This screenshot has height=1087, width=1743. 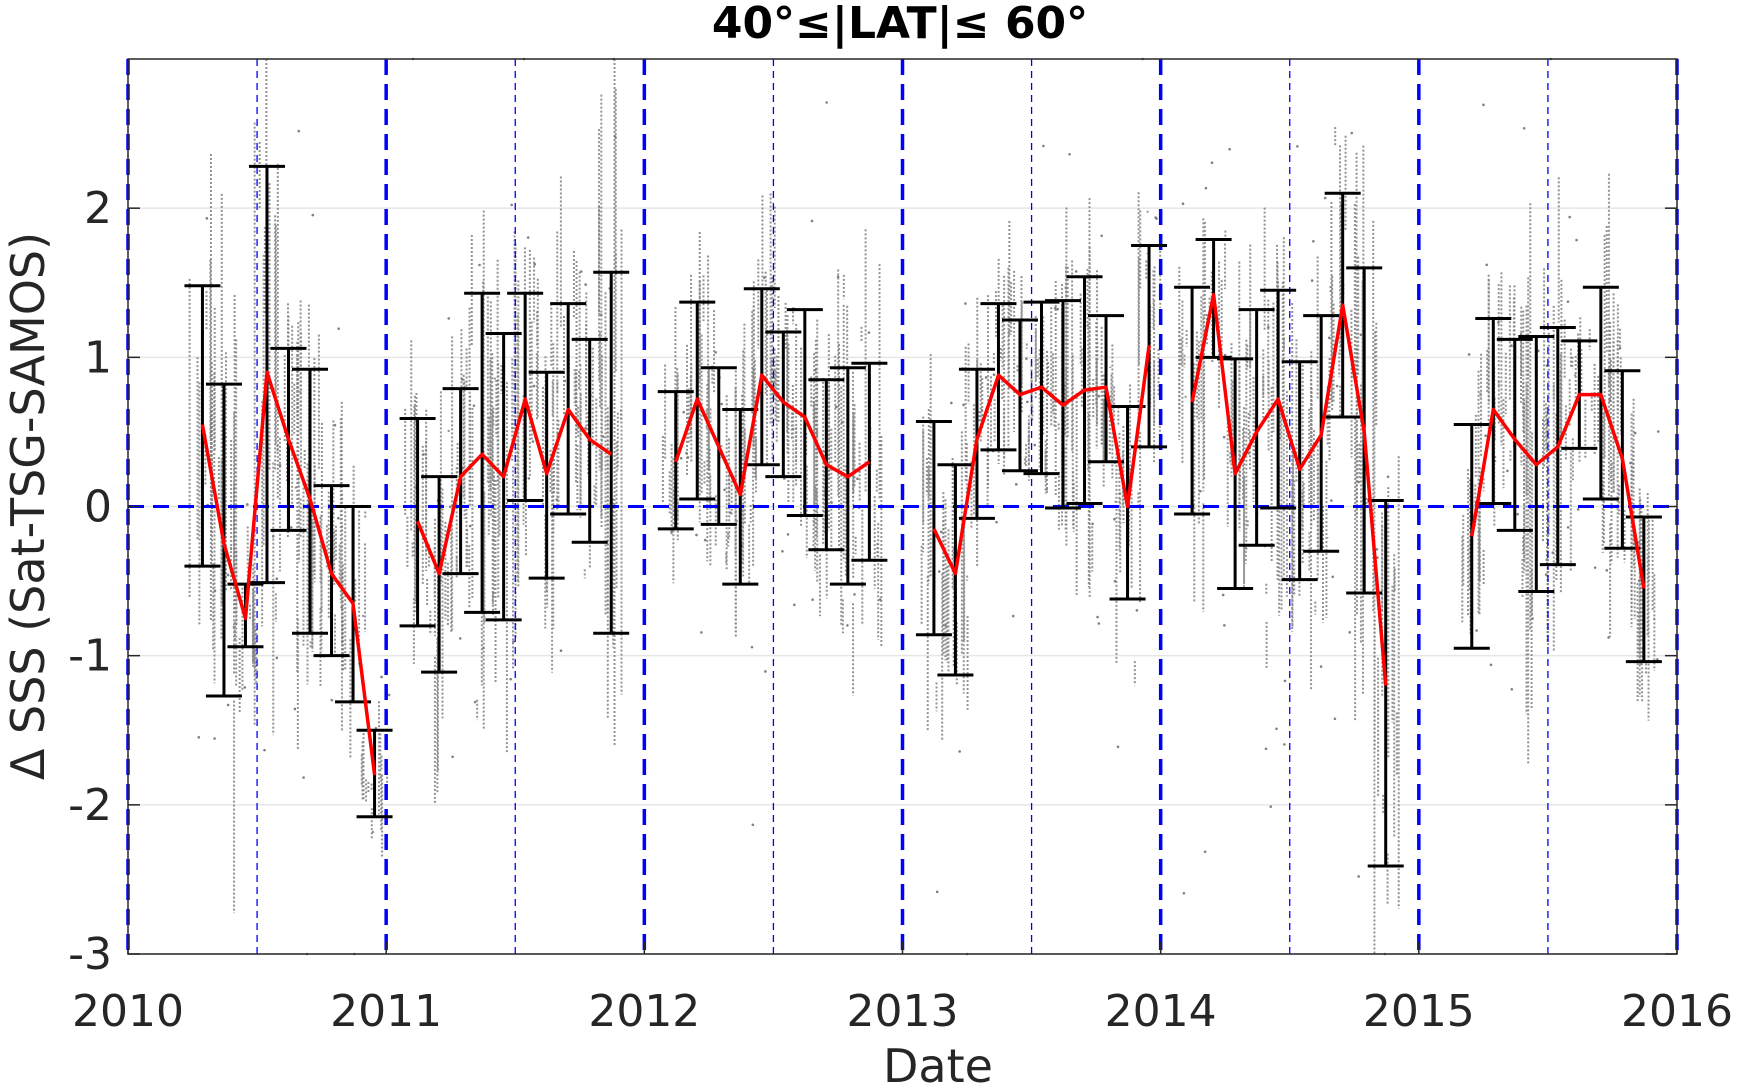 I want to click on x-tick-label: 2015, so click(x=1419, y=1011).